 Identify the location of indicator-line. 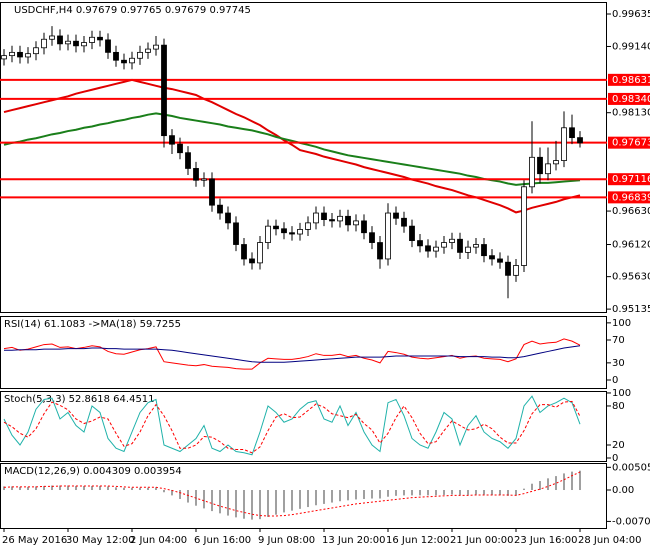
(292, 427).